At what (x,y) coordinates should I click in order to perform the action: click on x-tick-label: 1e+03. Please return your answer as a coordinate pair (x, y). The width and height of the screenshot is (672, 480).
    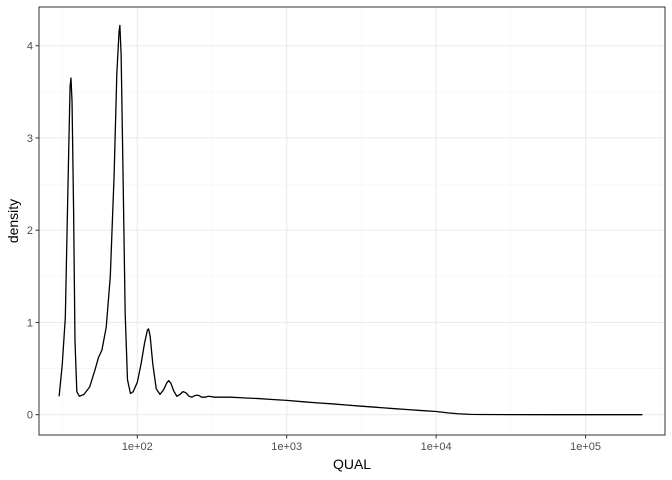
    Looking at the image, I should click on (286, 447).